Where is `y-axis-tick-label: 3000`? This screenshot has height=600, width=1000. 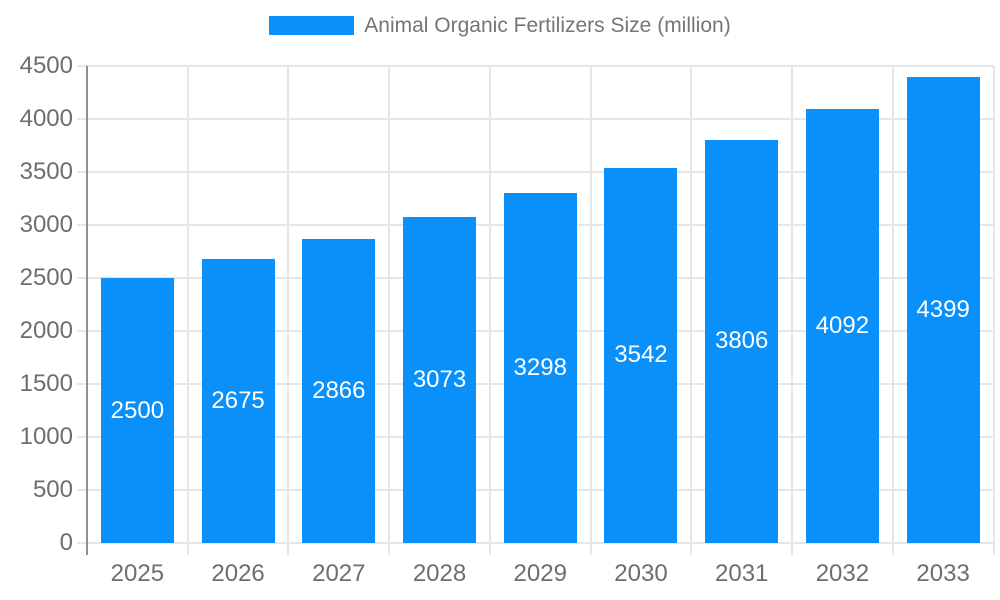 y-axis-tick-label: 3000 is located at coordinates (46, 224).